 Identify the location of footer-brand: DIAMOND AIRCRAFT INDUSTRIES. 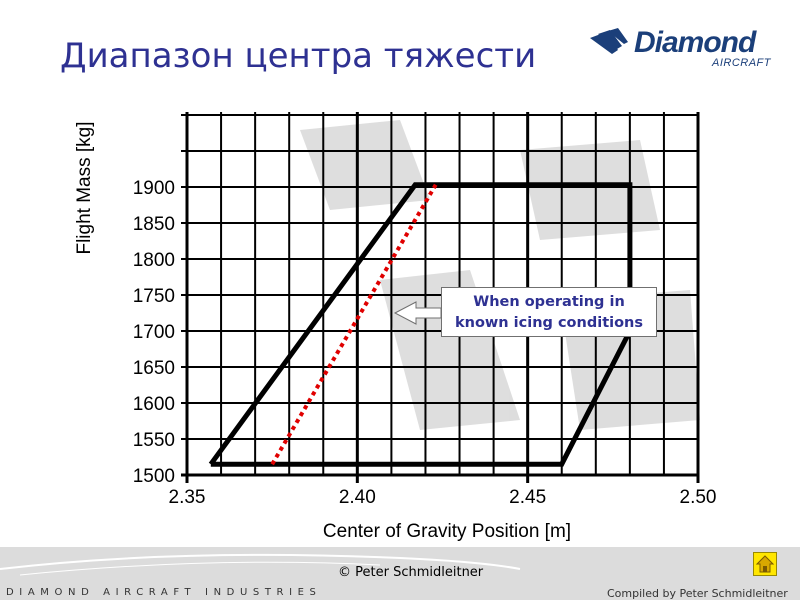
(164, 592).